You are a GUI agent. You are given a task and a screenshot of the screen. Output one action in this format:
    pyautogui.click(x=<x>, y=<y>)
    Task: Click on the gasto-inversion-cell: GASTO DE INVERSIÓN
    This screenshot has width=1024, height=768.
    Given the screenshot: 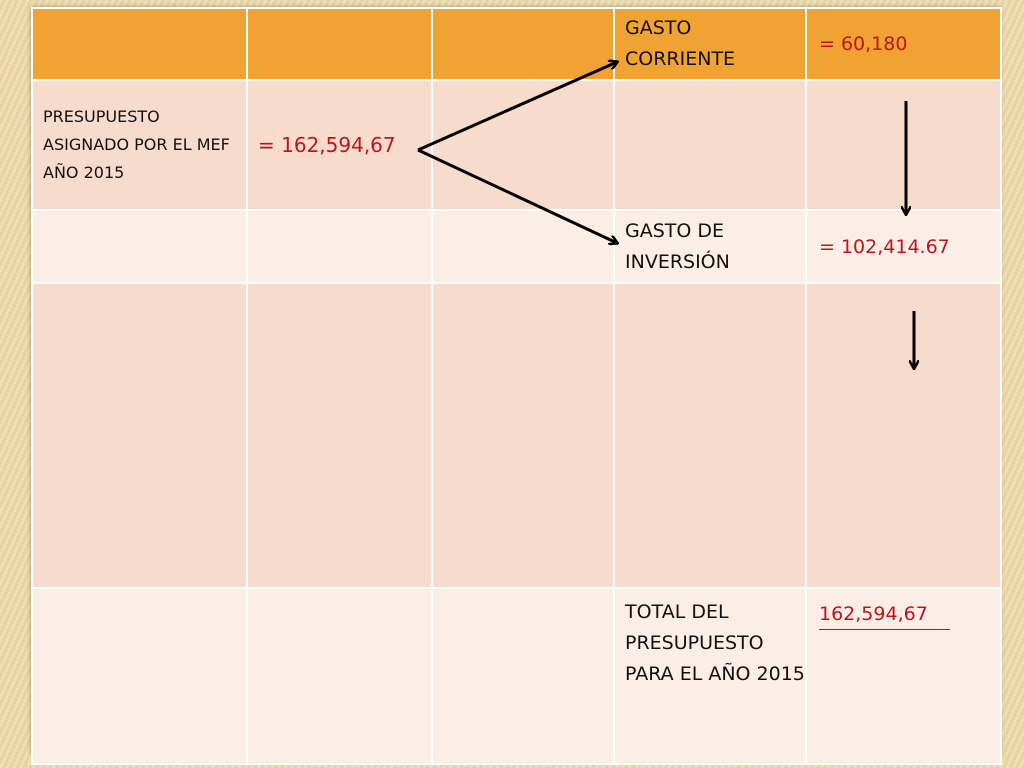 What is the action you would take?
    pyautogui.click(x=710, y=246)
    